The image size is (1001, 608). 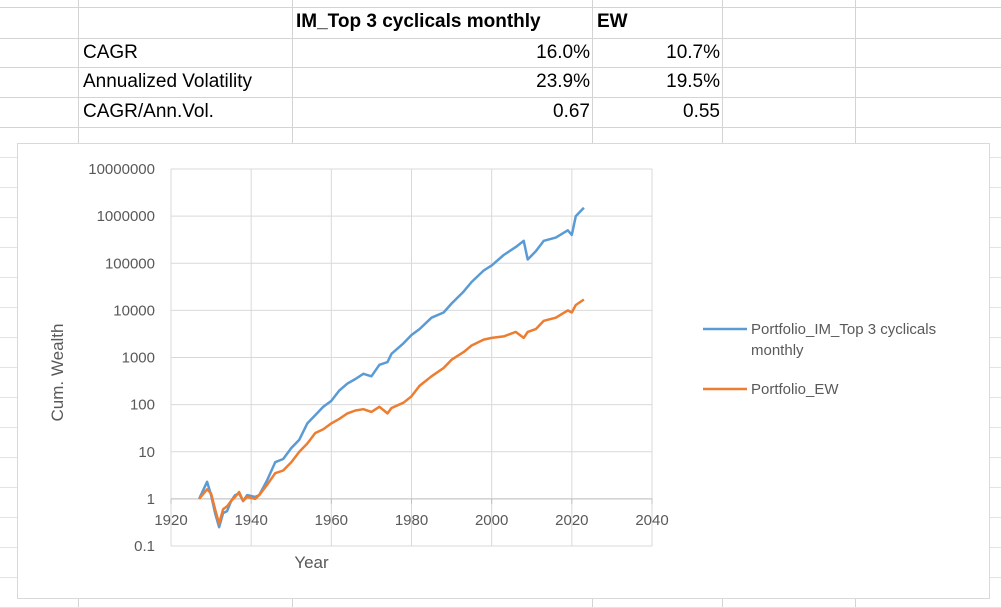 I want to click on y-tick-label: 1000000, so click(x=126, y=216).